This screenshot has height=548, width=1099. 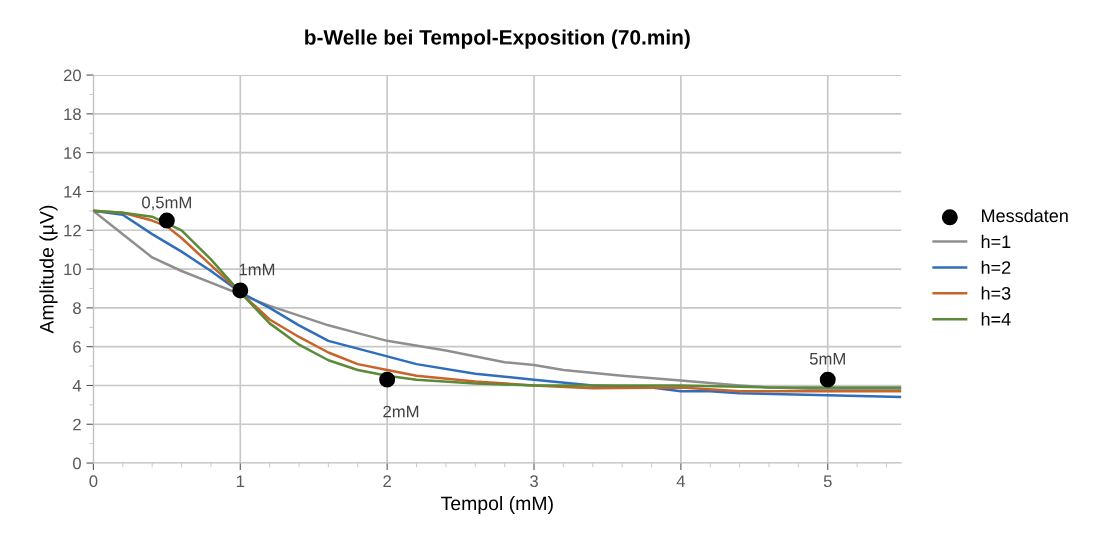 What do you see at coordinates (72, 269) in the screenshot?
I see `y-tick-label: 10` at bounding box center [72, 269].